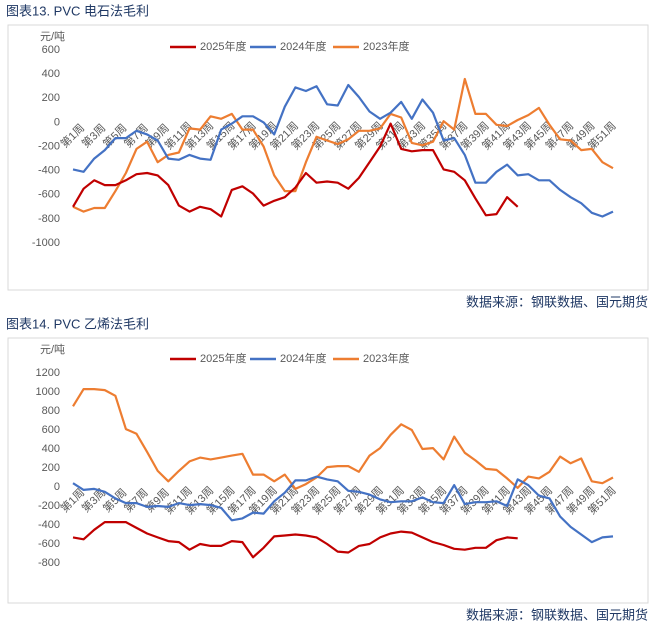 The image size is (656, 637). What do you see at coordinates (51, 411) in the screenshot?
I see `y-tick-label: 800` at bounding box center [51, 411].